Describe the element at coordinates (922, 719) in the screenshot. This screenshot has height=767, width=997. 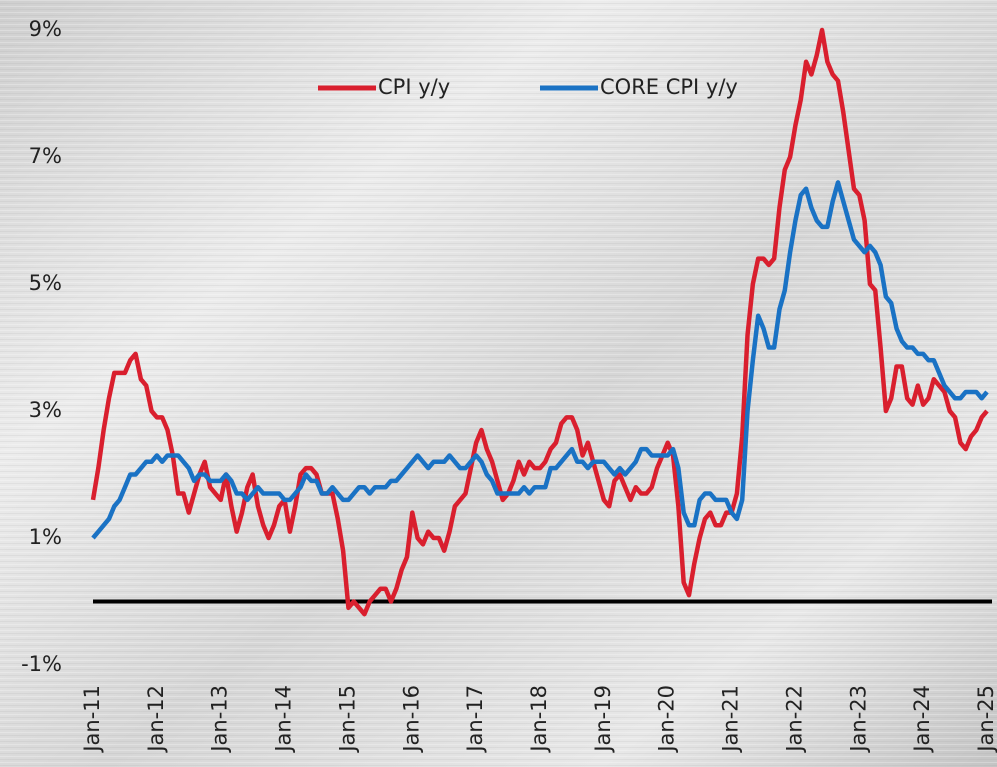
I see `x-tick-label: Jan-24` at that location.